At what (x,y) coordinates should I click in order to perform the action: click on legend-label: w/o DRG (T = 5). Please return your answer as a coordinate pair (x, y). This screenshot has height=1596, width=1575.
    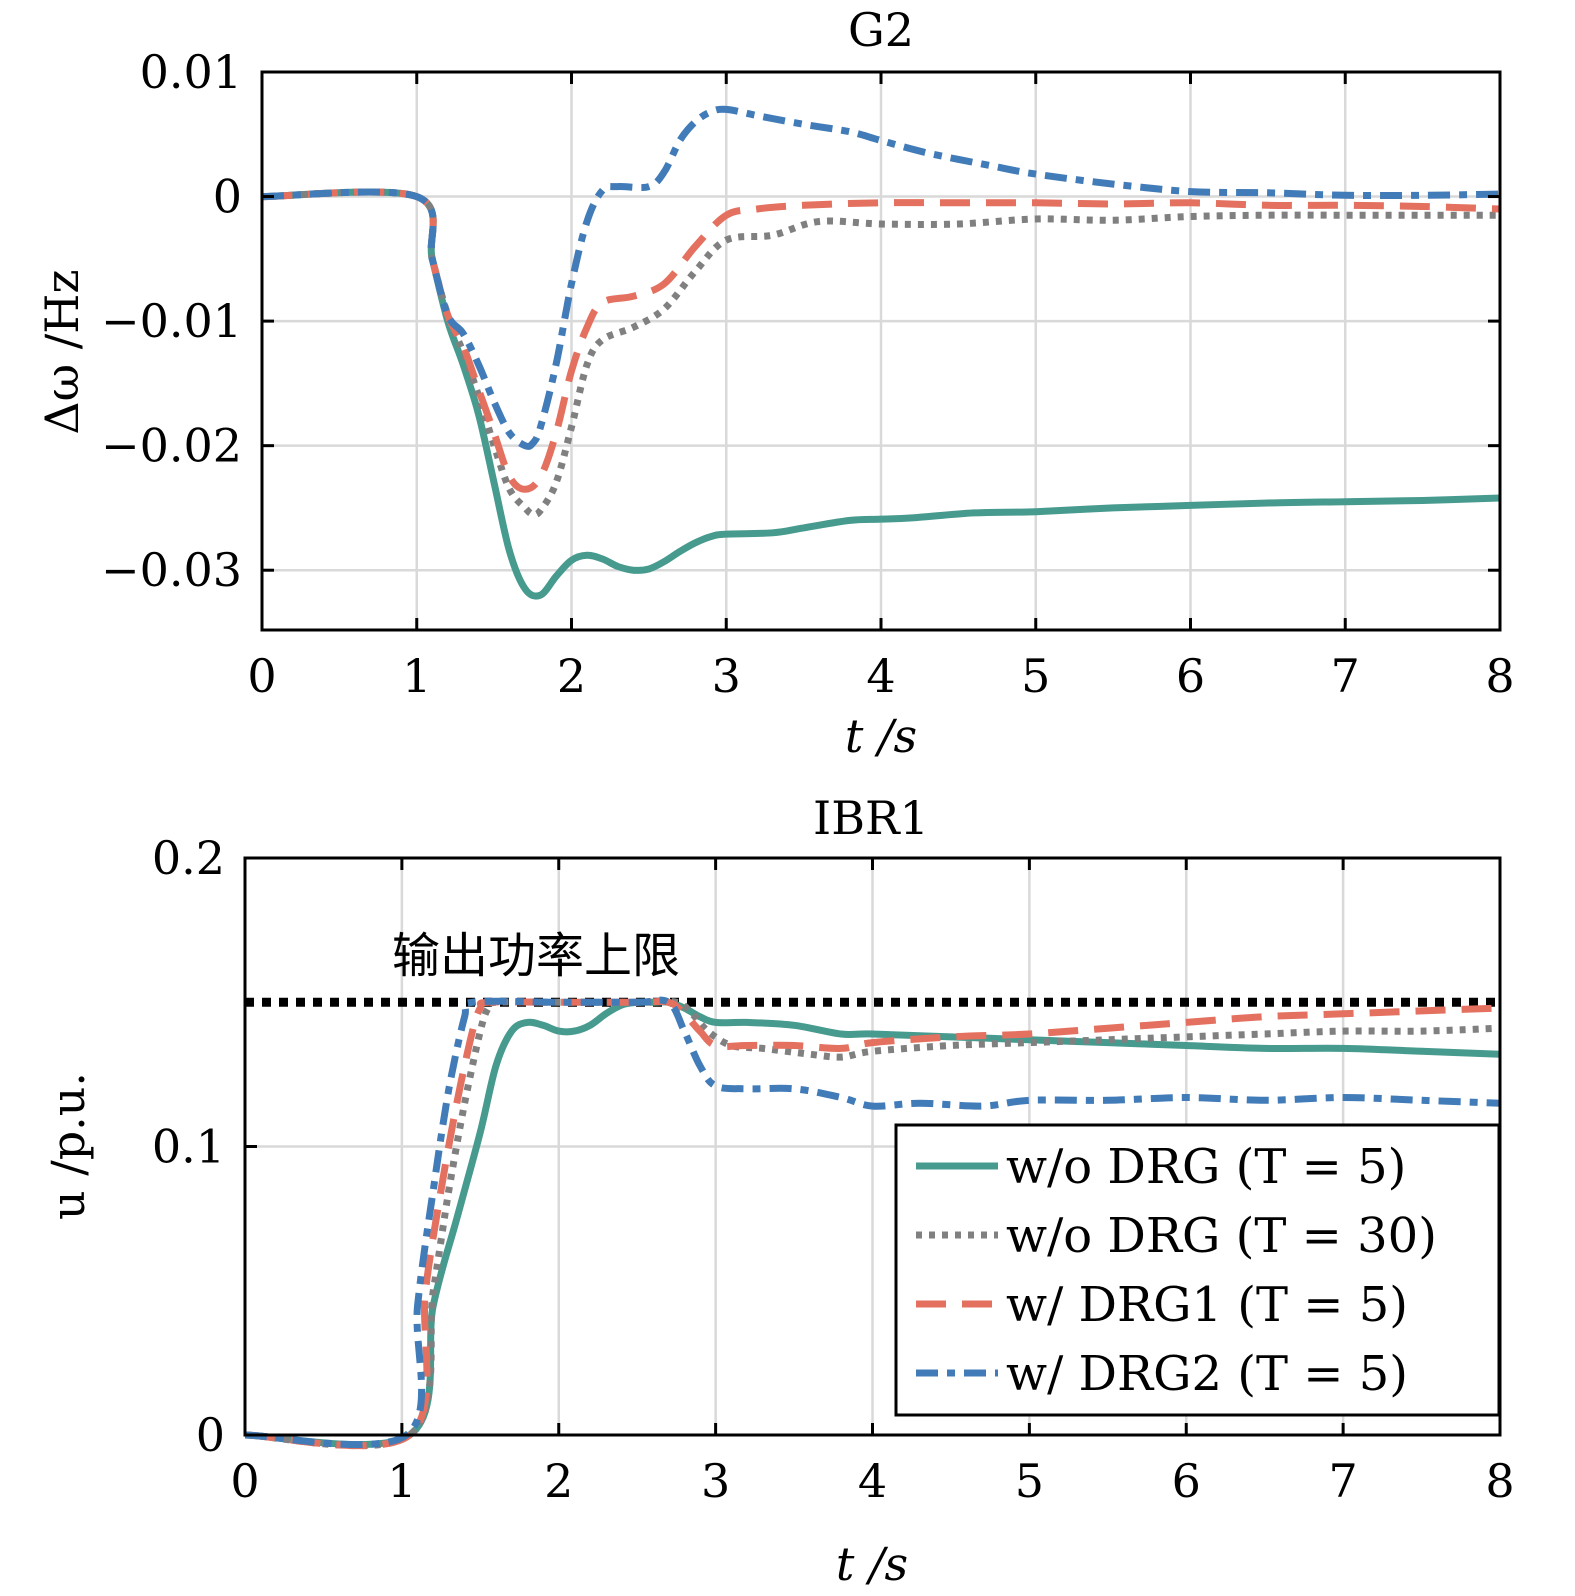
    Looking at the image, I should click on (1206, 1167).